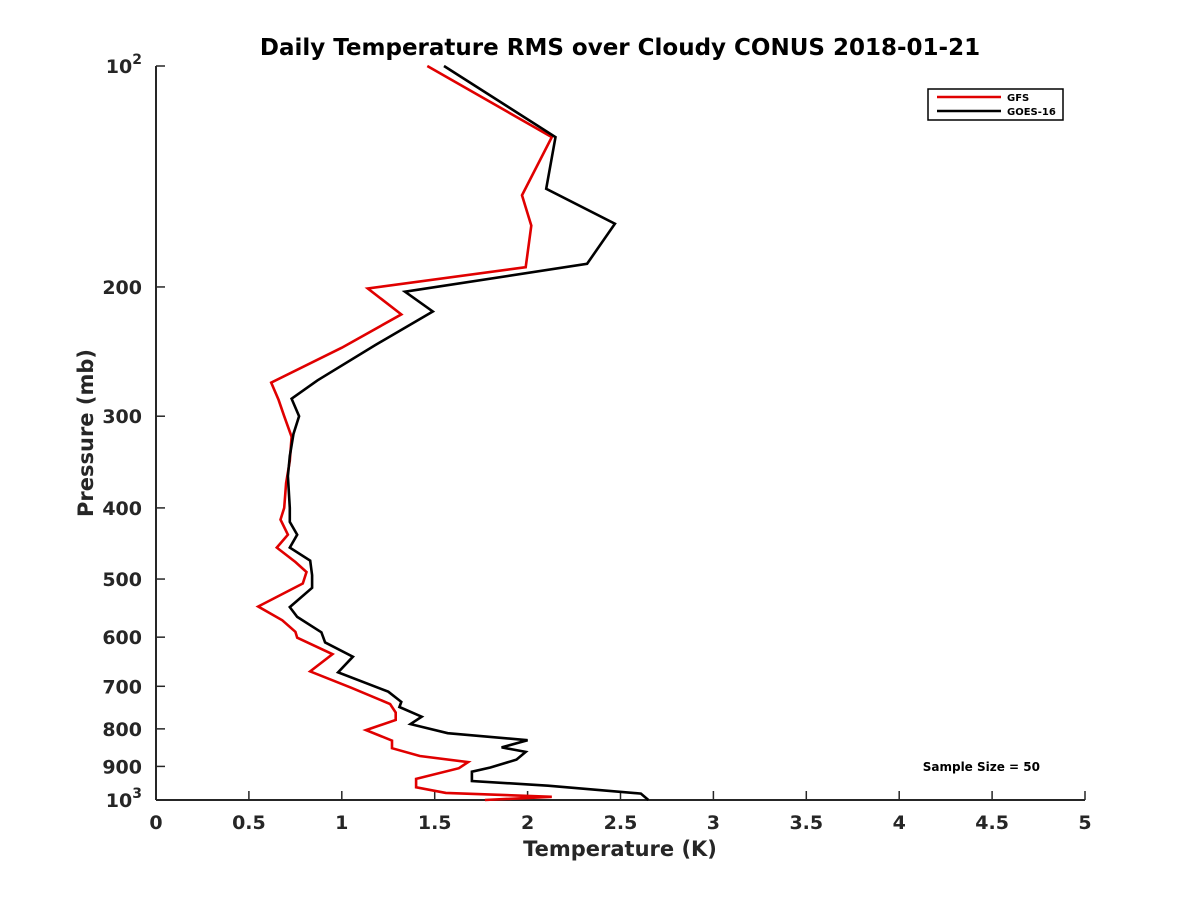 This screenshot has width=1200, height=900. Describe the element at coordinates (620, 849) in the screenshot. I see `x-axis-title: Temperature (K)` at that location.